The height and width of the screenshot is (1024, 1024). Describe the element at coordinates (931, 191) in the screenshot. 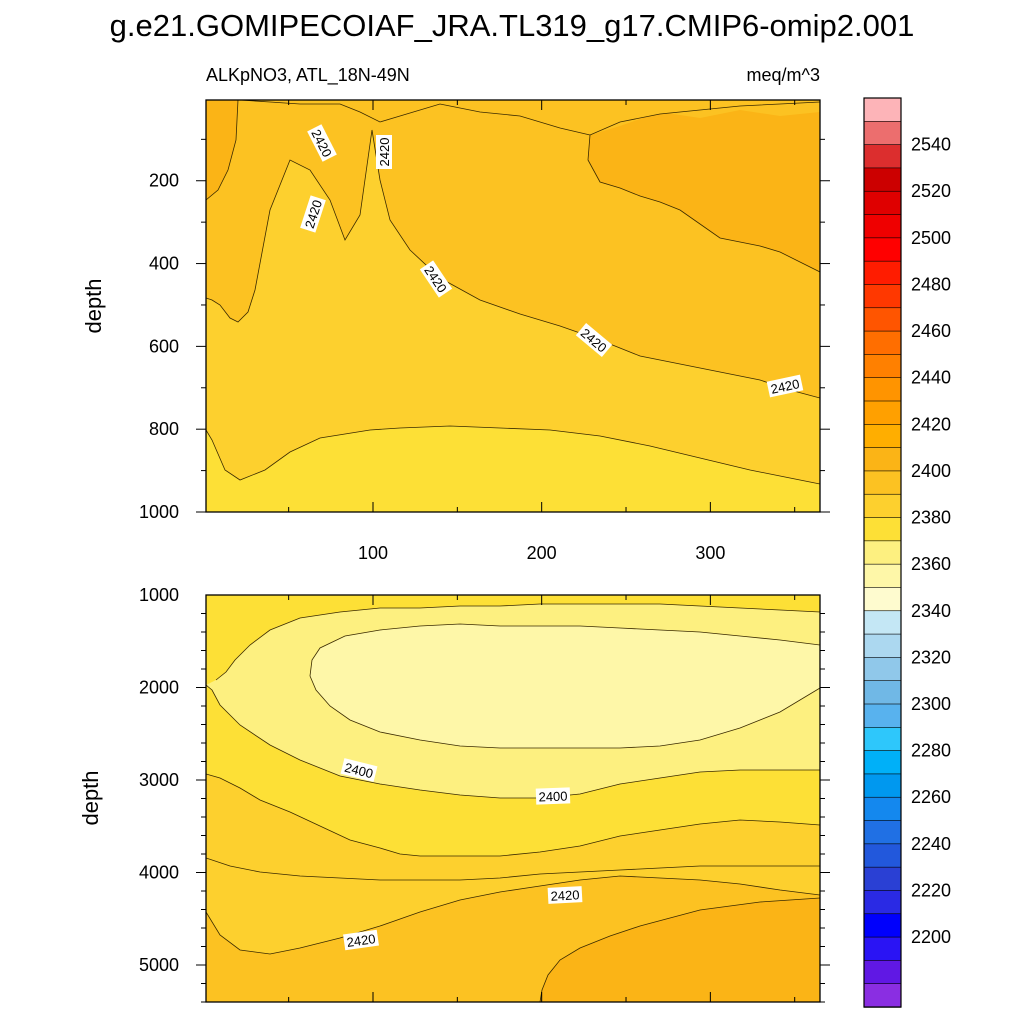

I see `colorbar-label: 2520` at that location.